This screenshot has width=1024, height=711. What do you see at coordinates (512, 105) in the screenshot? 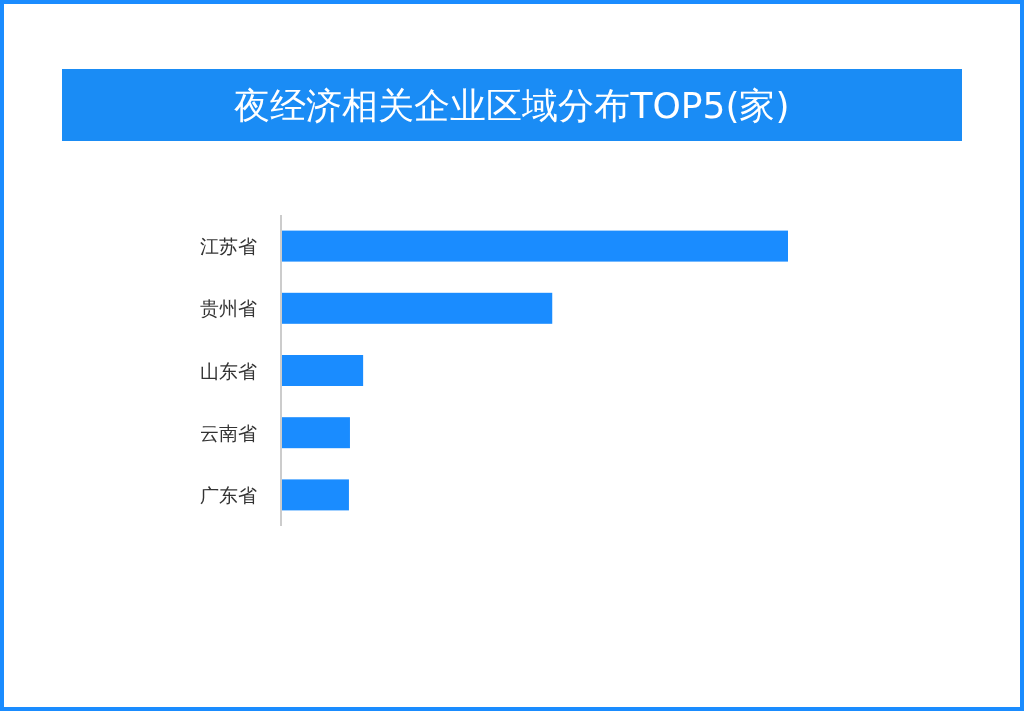
I see `chart-title: 夜经济相关企业区域分布TOP5(家)` at bounding box center [512, 105].